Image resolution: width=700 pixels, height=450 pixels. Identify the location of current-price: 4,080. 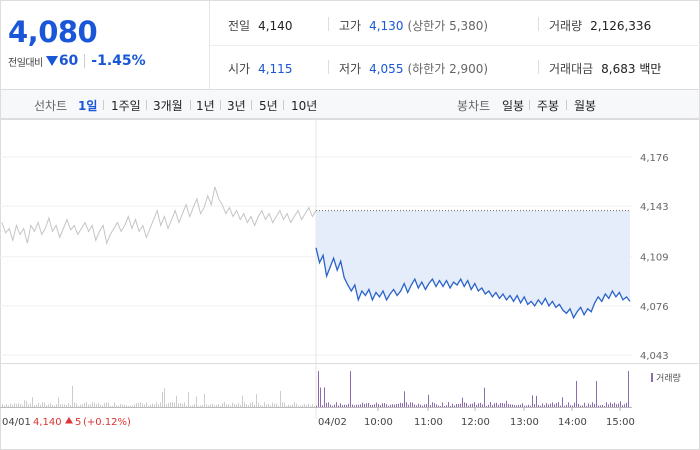
(53, 32).